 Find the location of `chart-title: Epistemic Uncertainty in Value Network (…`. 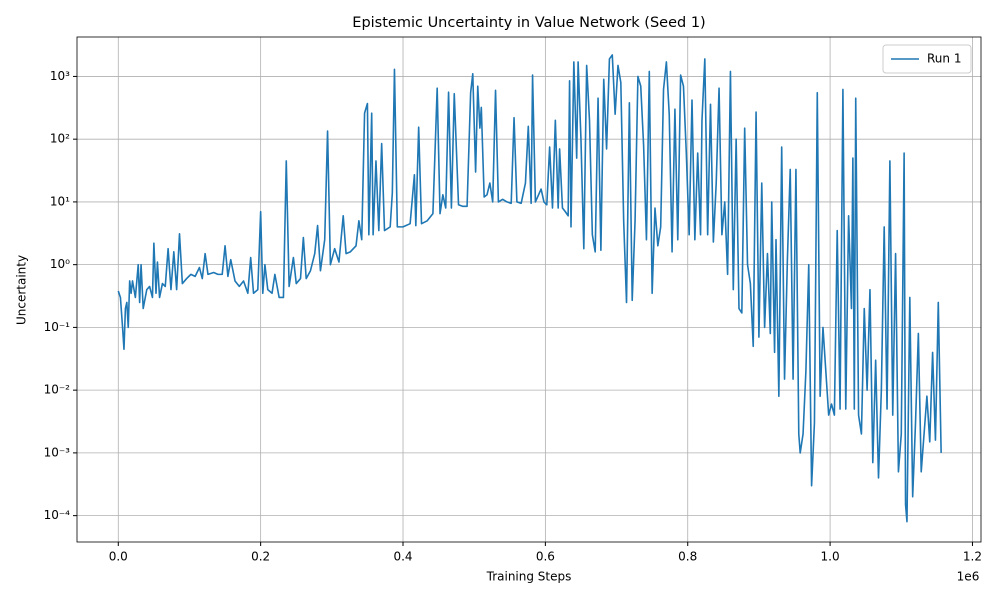

chart-title: Epistemic Uncertainty in Value Network (… is located at coordinates (528, 23).